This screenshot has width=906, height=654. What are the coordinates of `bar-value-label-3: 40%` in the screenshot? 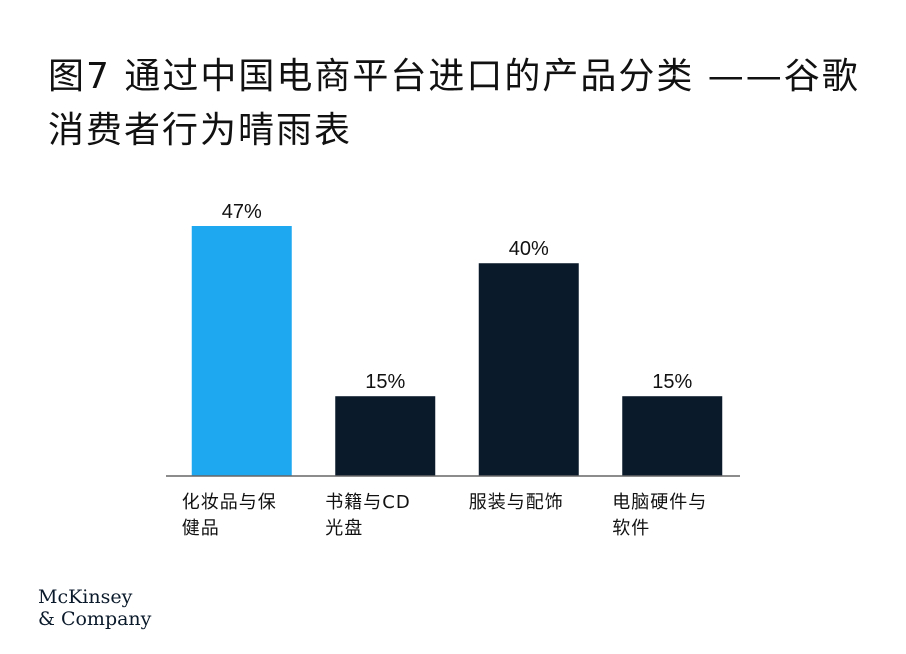 It's located at (529, 249).